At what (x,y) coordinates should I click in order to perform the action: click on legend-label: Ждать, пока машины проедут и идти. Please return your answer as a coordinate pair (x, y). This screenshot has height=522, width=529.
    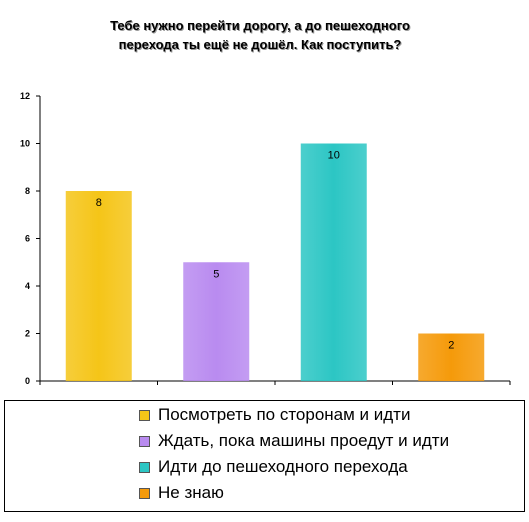
    Looking at the image, I should click on (304, 440).